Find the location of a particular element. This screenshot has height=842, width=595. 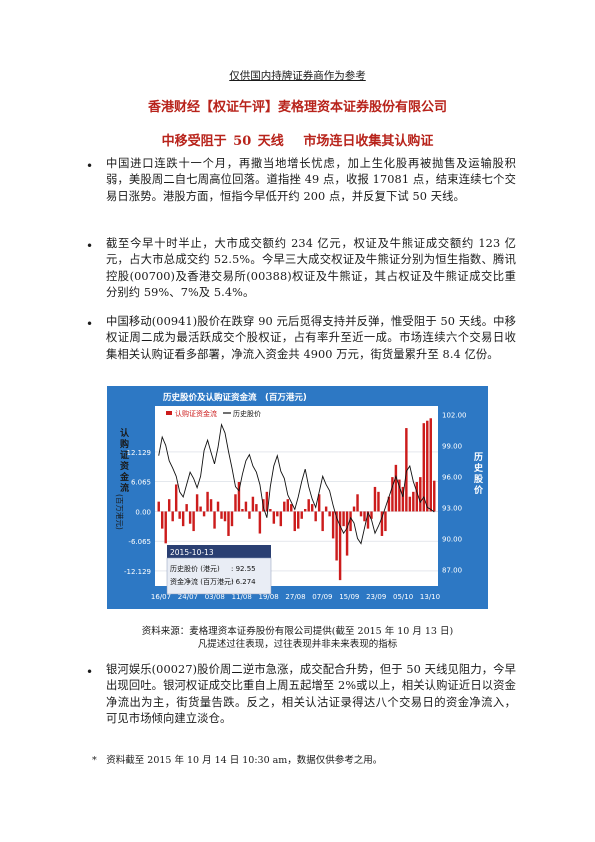

tooltip-date: 2015-10-13 is located at coordinates (192, 552).